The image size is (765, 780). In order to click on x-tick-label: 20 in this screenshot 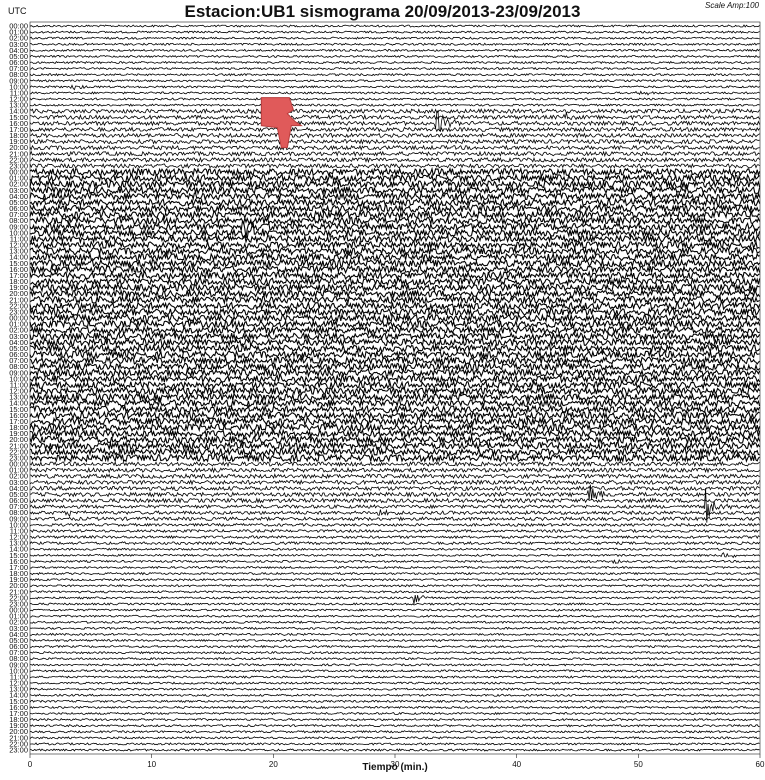, I will do `click(273, 764)`.